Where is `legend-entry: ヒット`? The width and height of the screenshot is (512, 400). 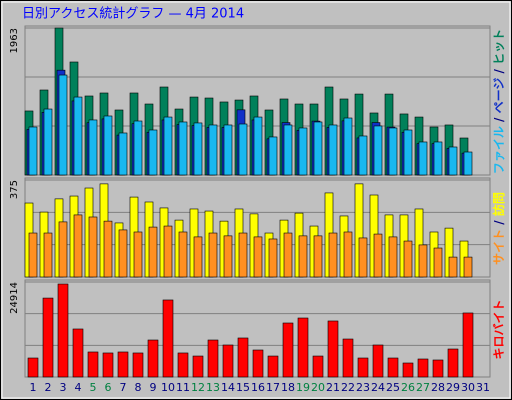 legend-entry: ヒット is located at coordinates (499, 47).